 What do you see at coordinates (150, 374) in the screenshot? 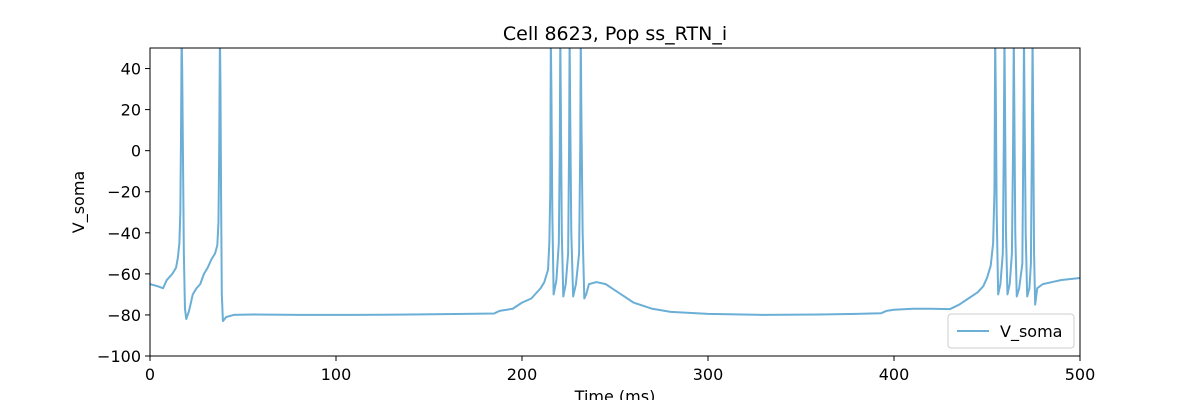
I see `x-tick-label: 0` at bounding box center [150, 374].